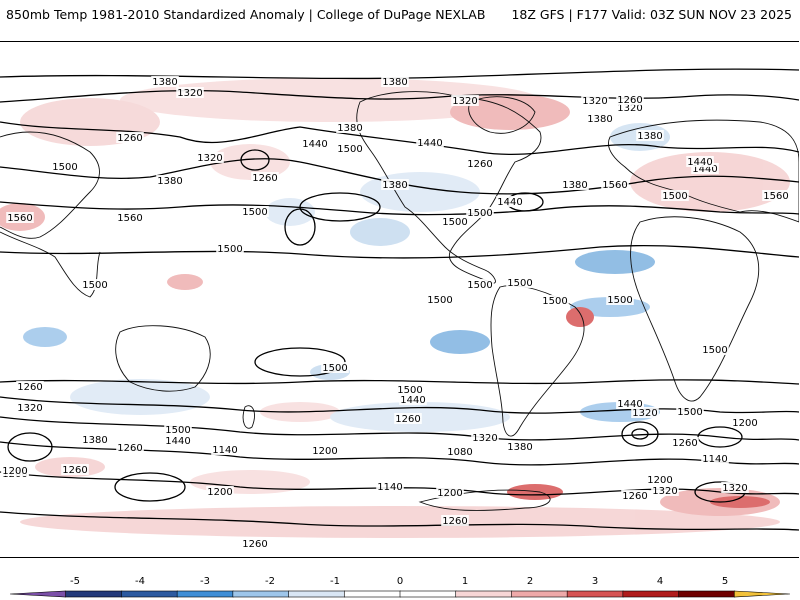  I want to click on new-zealand-outline, so click(248, 417).